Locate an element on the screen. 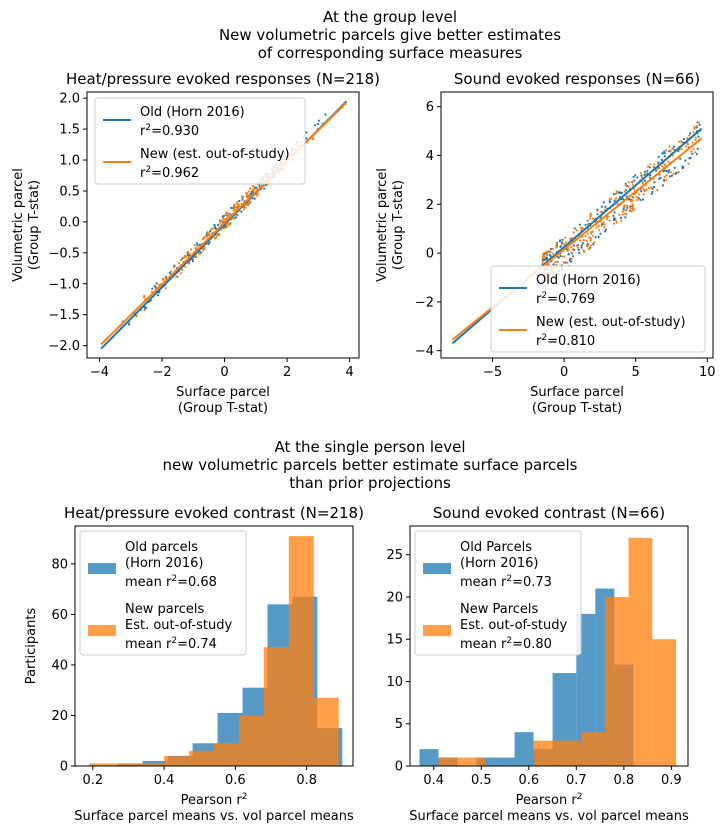 Image resolution: width=721 pixels, height=838 pixels. y-tick-label: −2.0 is located at coordinates (64, 346).